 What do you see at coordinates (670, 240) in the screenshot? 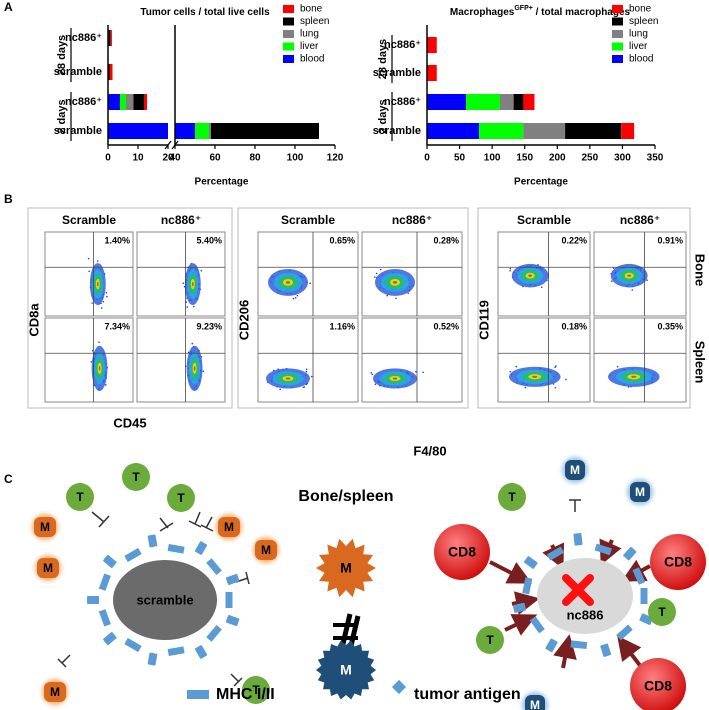
I see `quadrant-percentage: 0.91%` at bounding box center [670, 240].